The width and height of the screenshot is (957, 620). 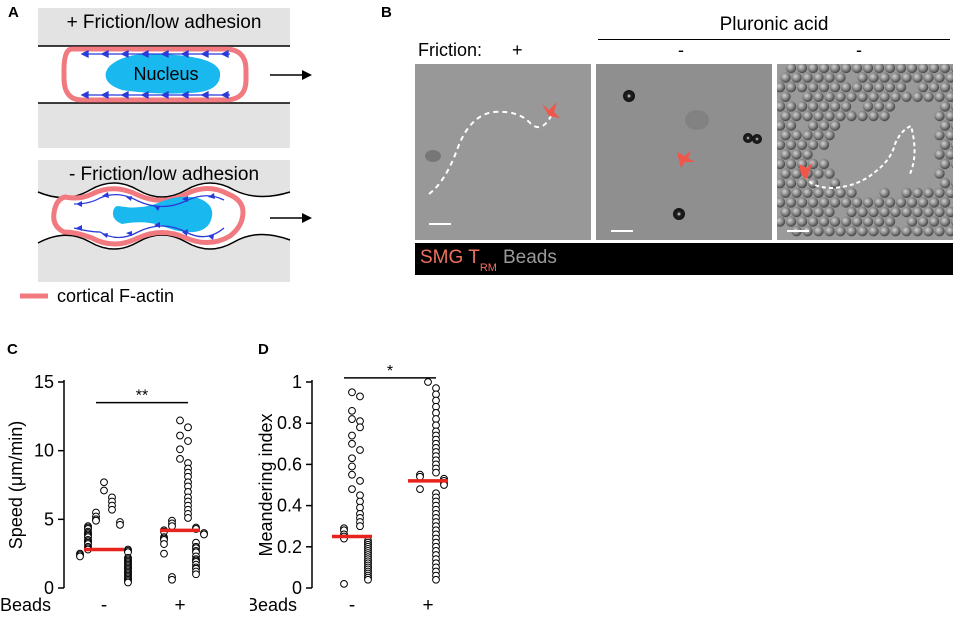 I want to click on bottom-lower-wall, so click(x=164, y=258).